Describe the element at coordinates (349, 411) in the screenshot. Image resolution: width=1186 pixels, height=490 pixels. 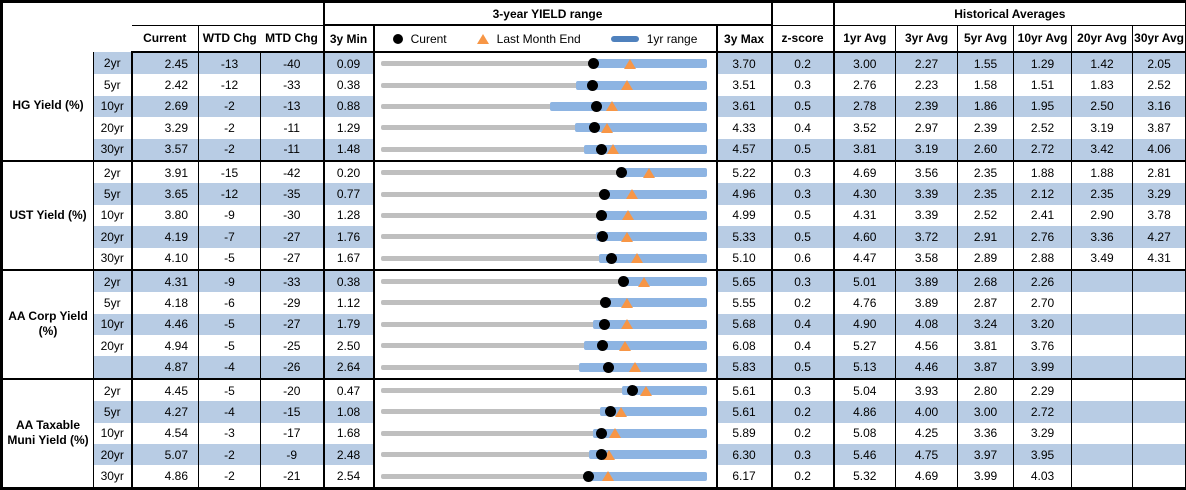
I see `3y-min-value: 1.08` at that location.